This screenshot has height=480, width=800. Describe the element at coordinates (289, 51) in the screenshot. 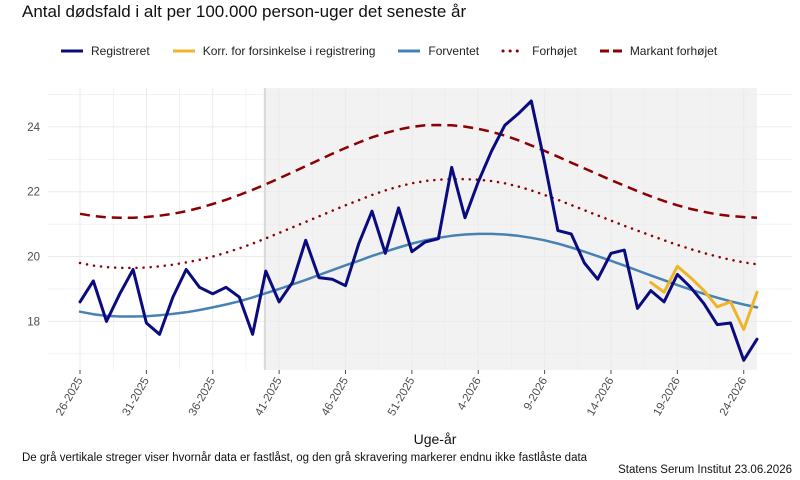

I see `legend-label-corrected: Korr. for forsinkelse i registrering` at that location.